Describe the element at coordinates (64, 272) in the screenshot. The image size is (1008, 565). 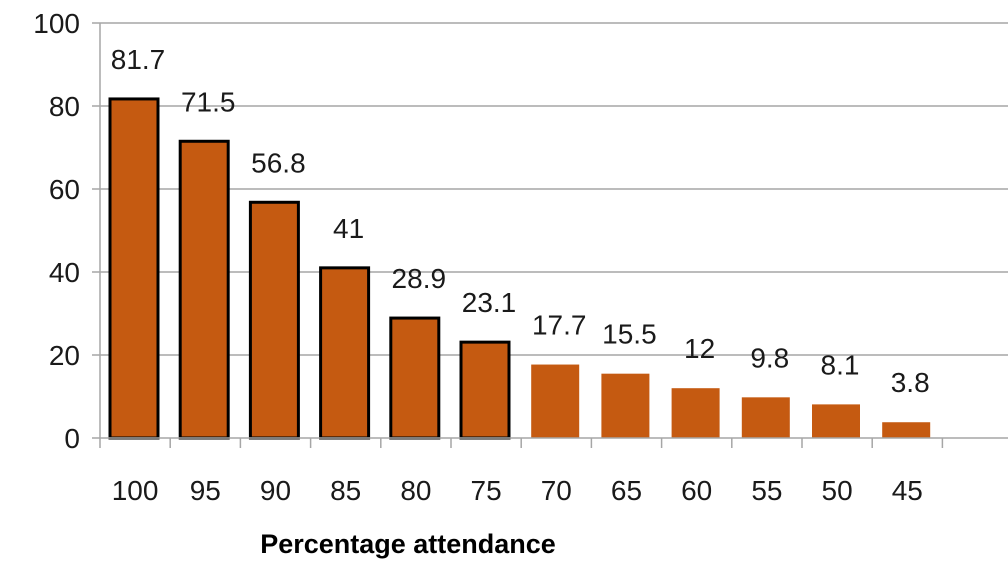
I see `y-tick-label: 40` at that location.